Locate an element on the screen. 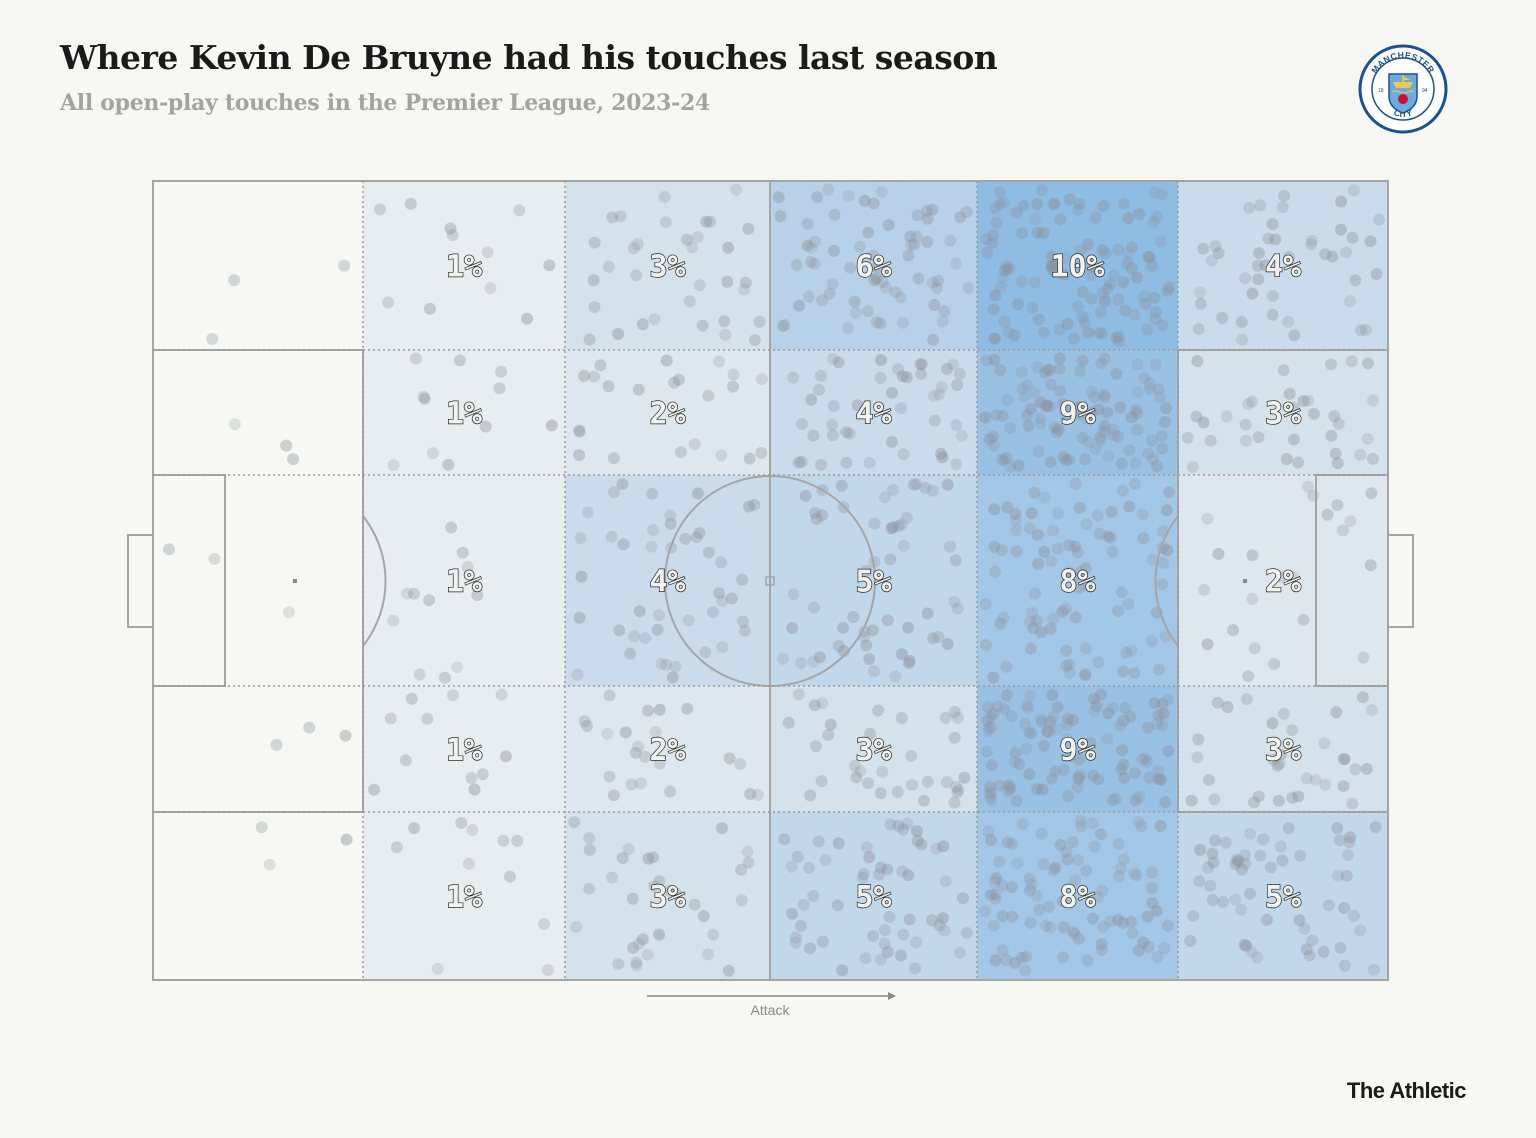 Image resolution: width=1536 pixels, height=1138 pixels. zone-label-r4-c5: 9% is located at coordinates (1077, 750).